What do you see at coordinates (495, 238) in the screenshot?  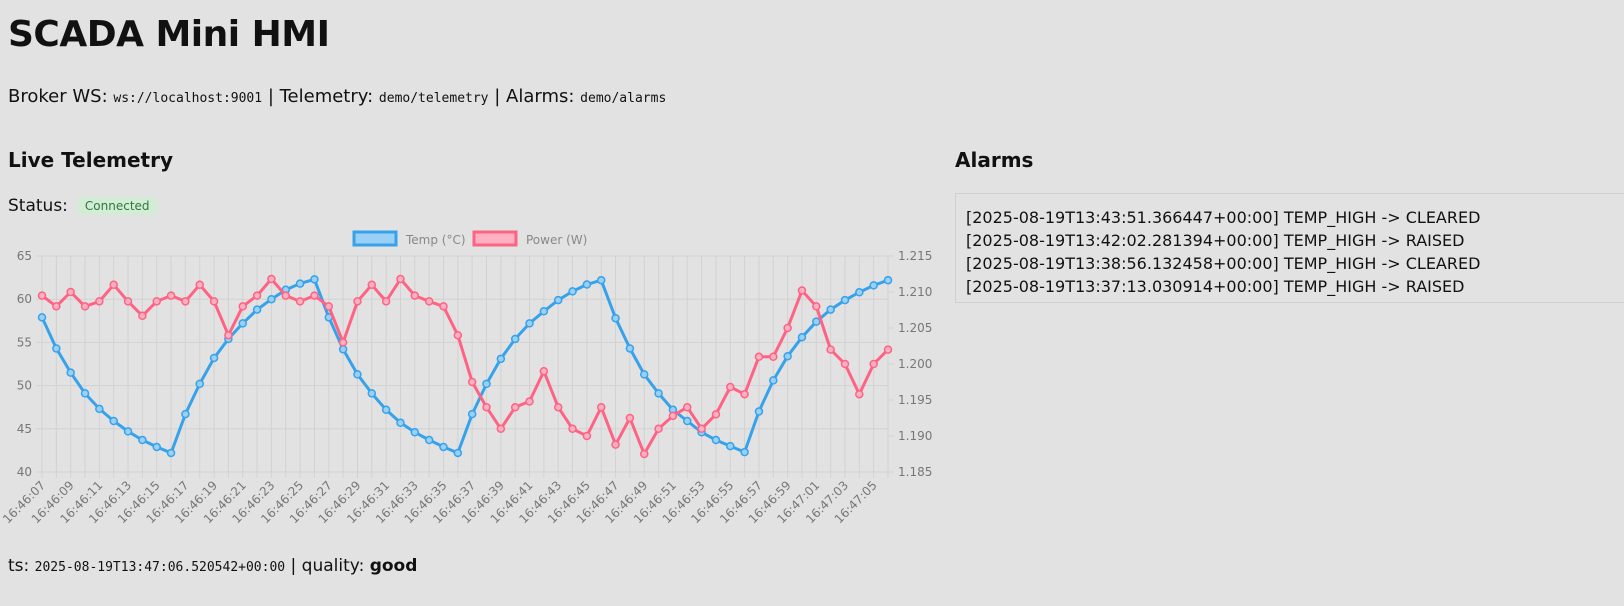 I see `legend-swatch-power` at bounding box center [495, 238].